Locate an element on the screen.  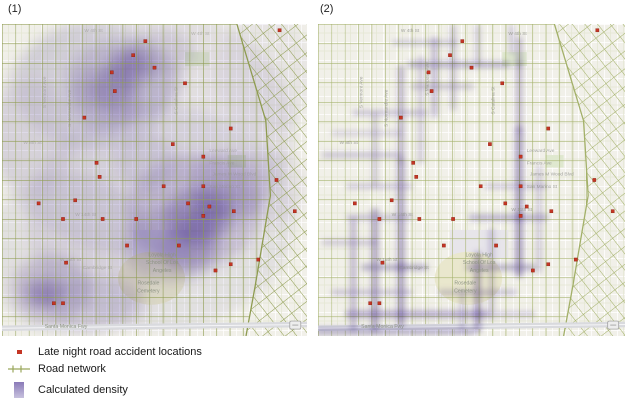
legend-item-accidents: Late night road accident locations is located at coordinates (101, 352).